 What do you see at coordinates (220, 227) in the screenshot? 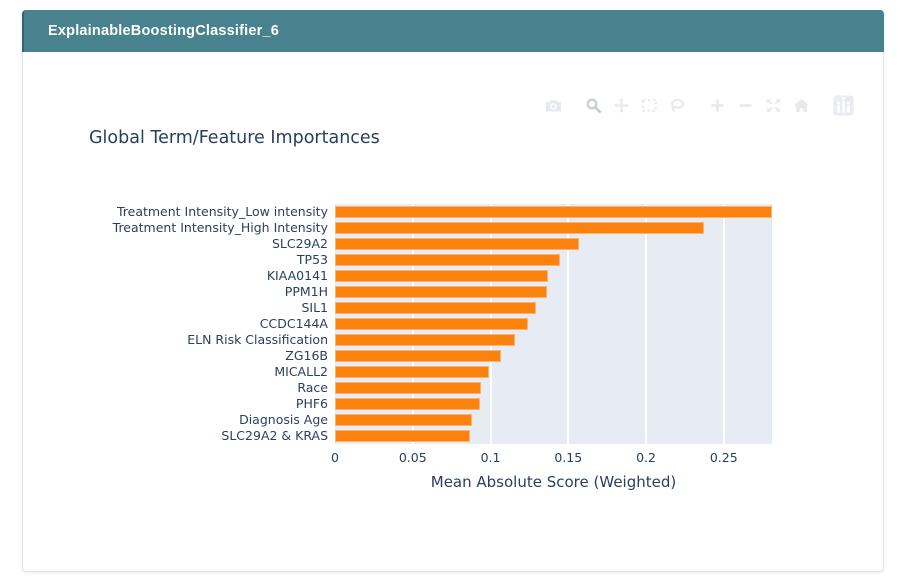
I see `y-axis-label: Treatment Intensity_High Intensity` at bounding box center [220, 227].